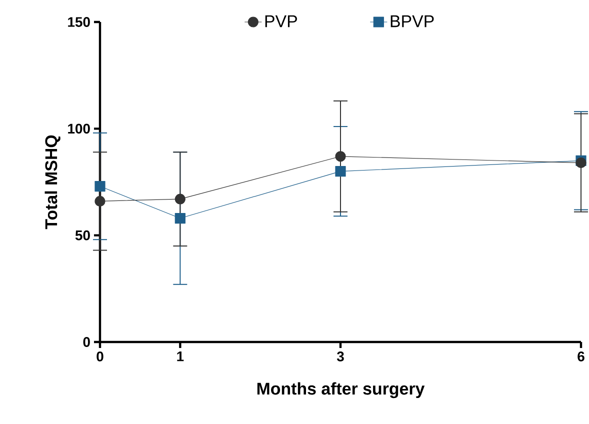 Image resolution: width=589 pixels, height=424 pixels. What do you see at coordinates (86, 342) in the screenshot?
I see `y-tick-label: 0` at bounding box center [86, 342].